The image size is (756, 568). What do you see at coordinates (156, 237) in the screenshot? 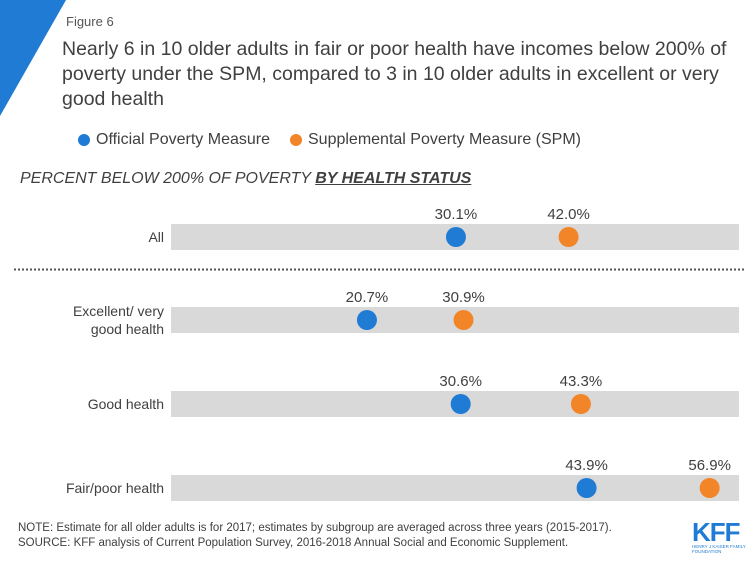
I see `category-label: All` at bounding box center [156, 237].